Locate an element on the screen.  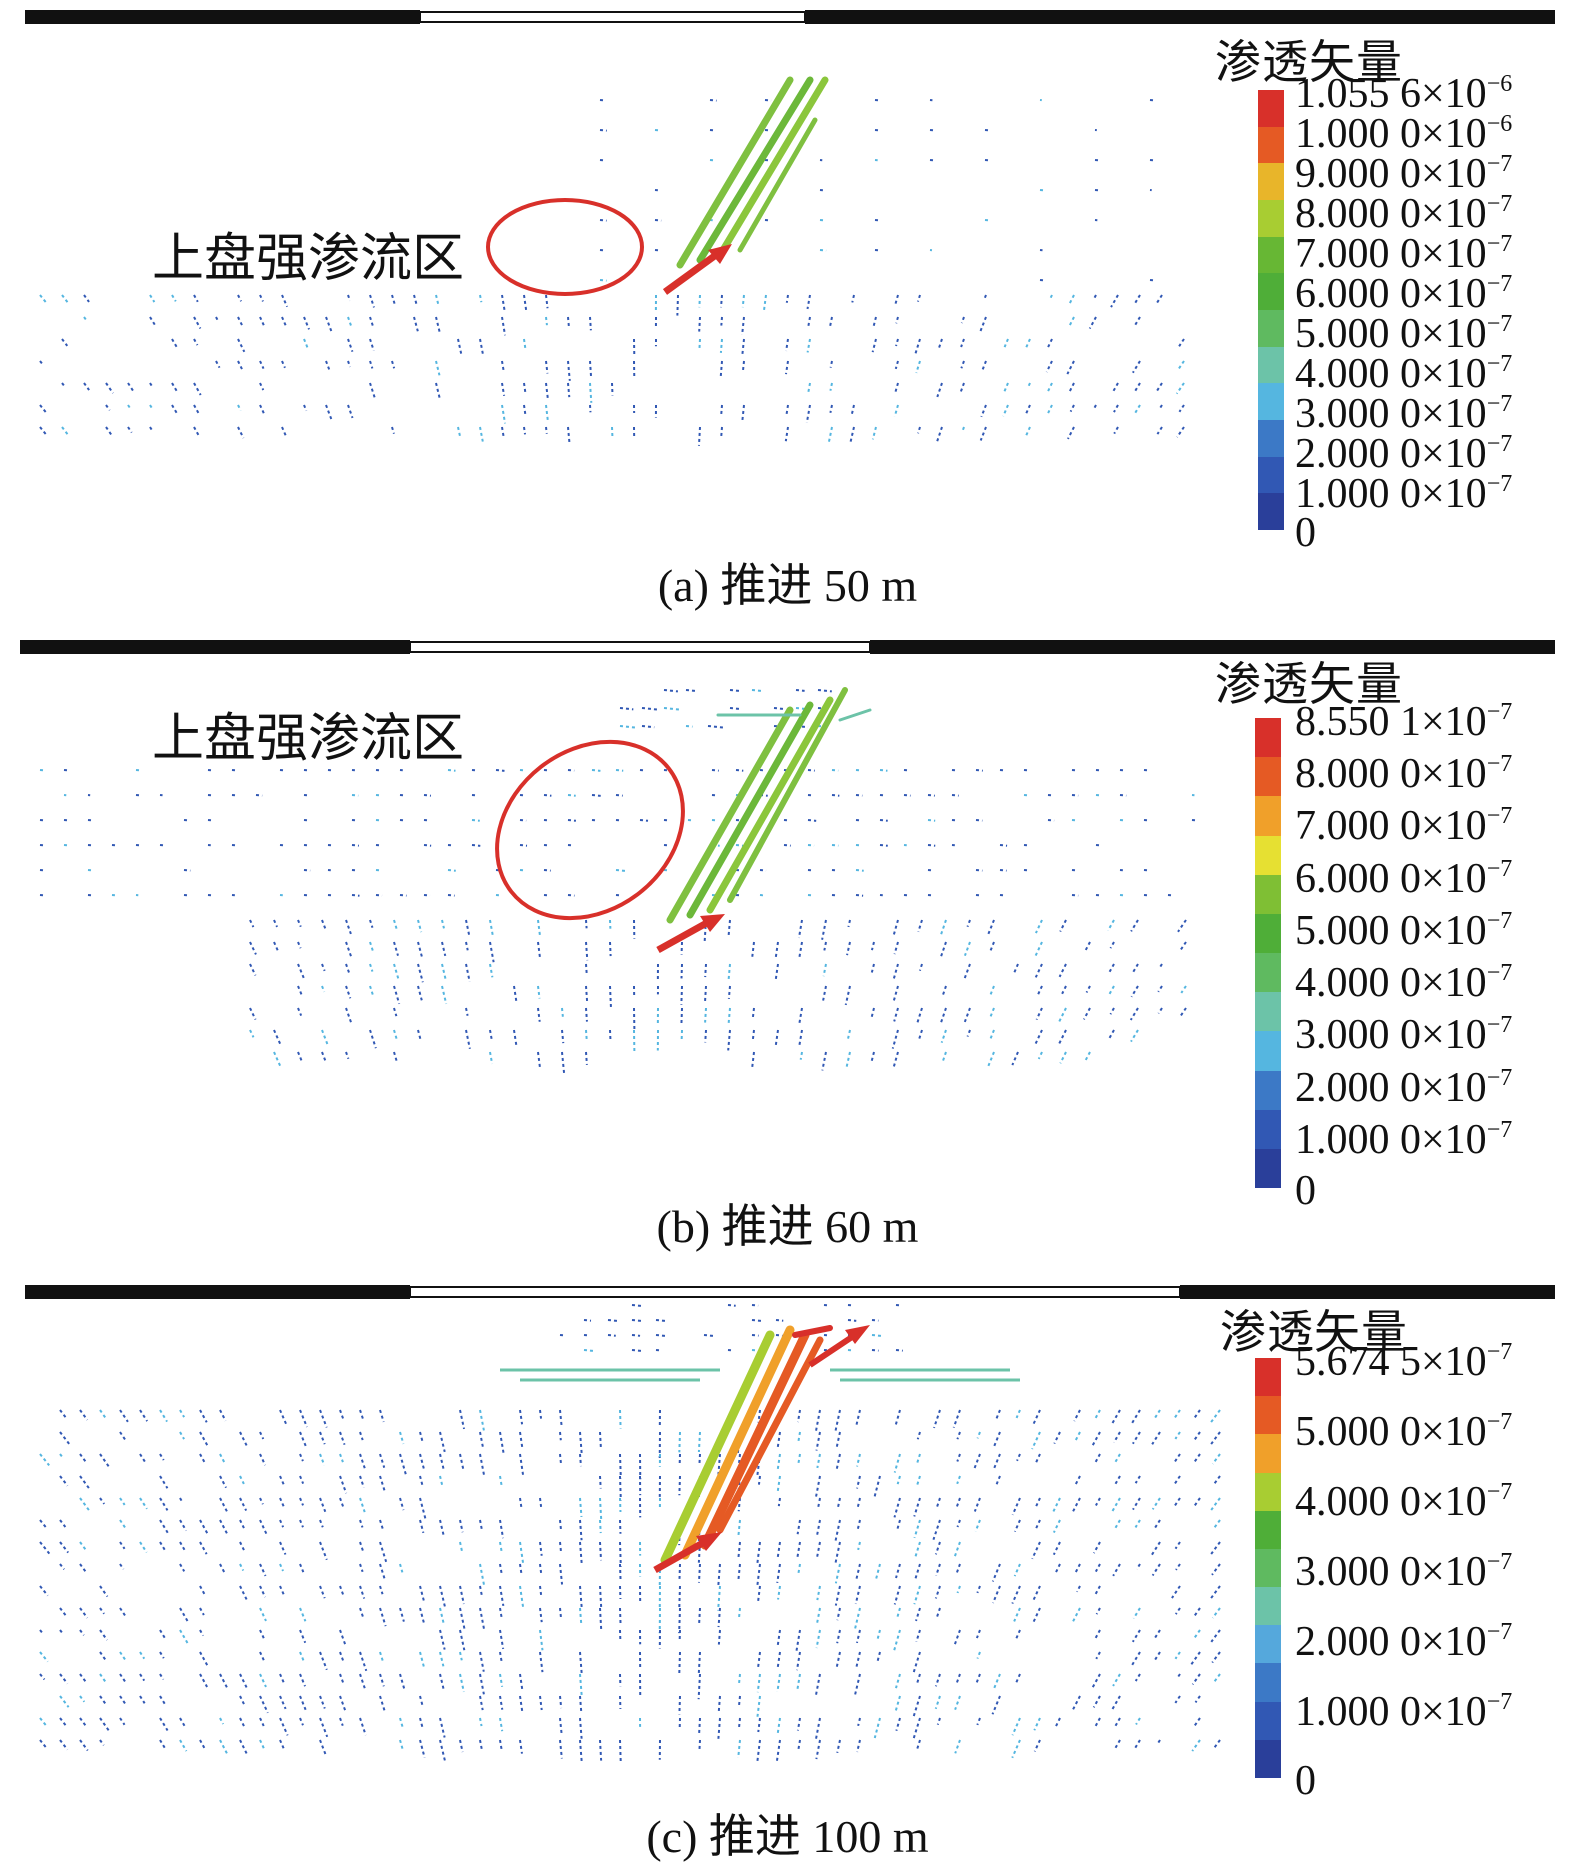
legend-label: 4.000 0×10−7 is located at coordinates (1403, 373).